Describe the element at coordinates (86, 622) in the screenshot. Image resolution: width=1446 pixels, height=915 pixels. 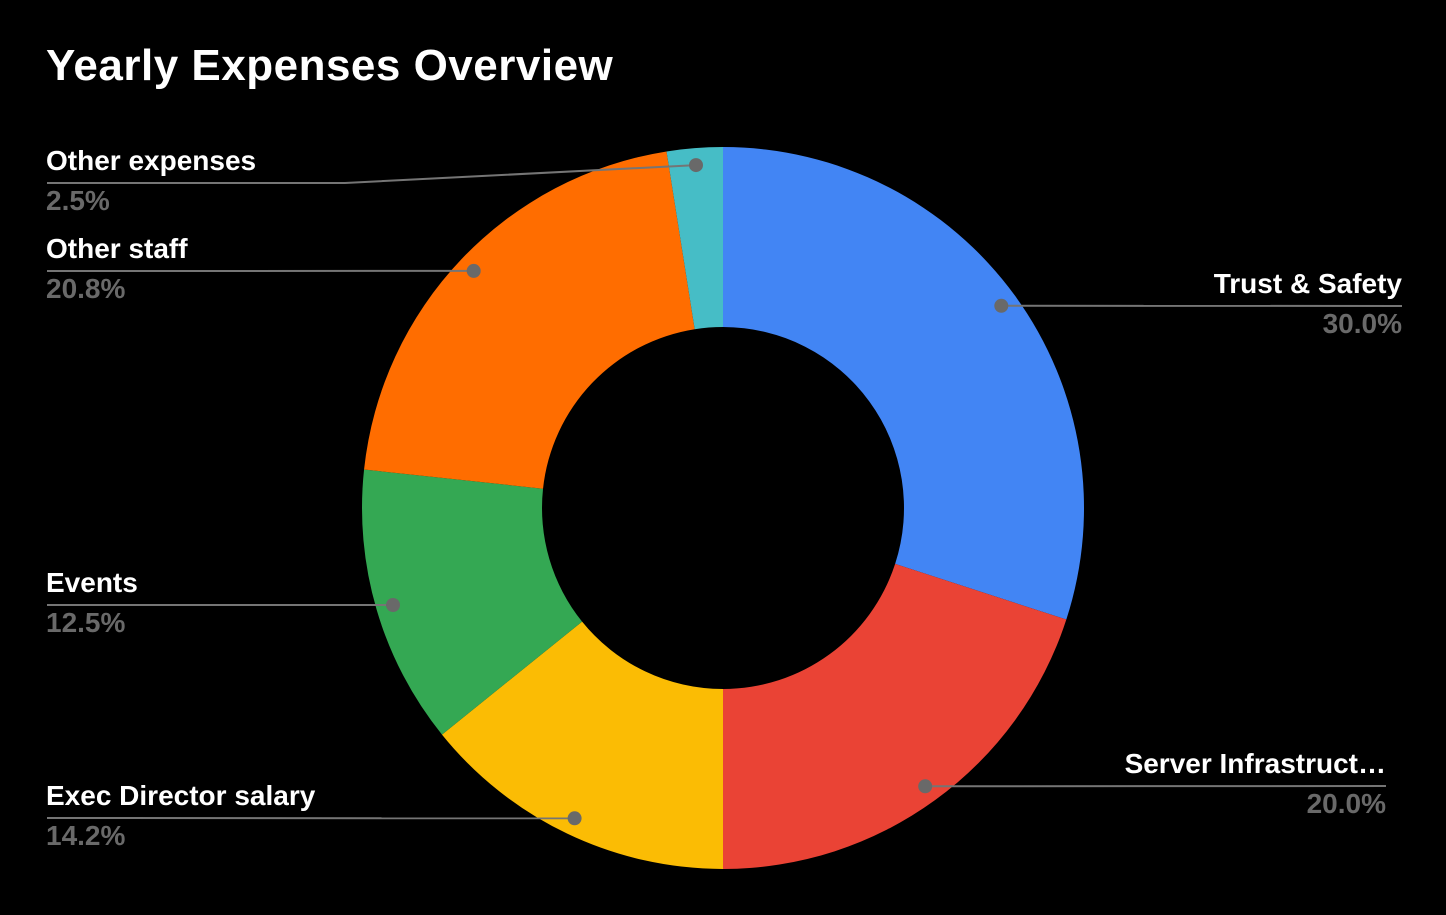
I see `slice-pct-events: 12.5%` at that location.